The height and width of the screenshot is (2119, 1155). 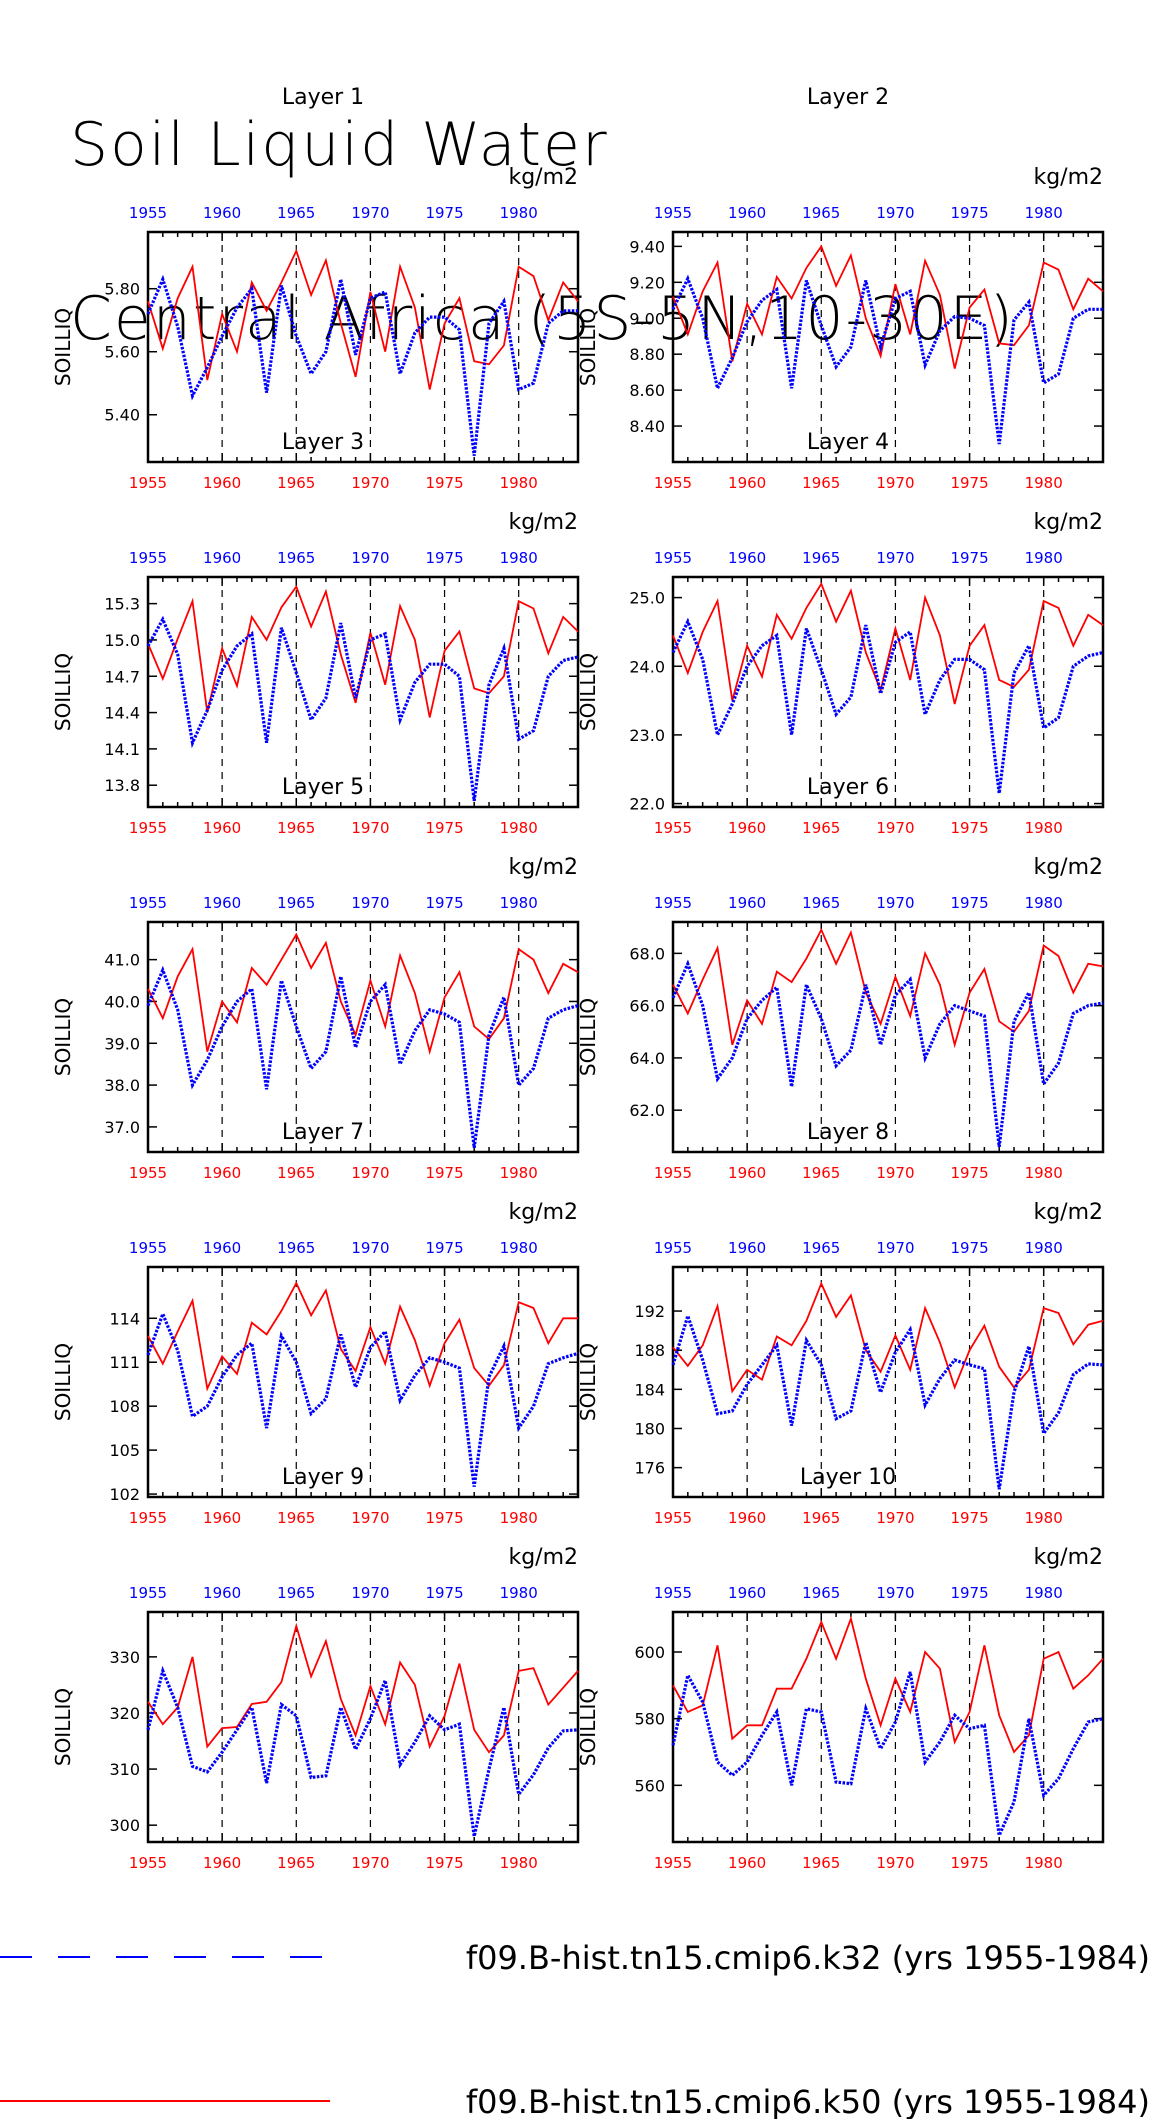 I want to click on y-tick-label: 39.0, so click(x=122, y=1043).